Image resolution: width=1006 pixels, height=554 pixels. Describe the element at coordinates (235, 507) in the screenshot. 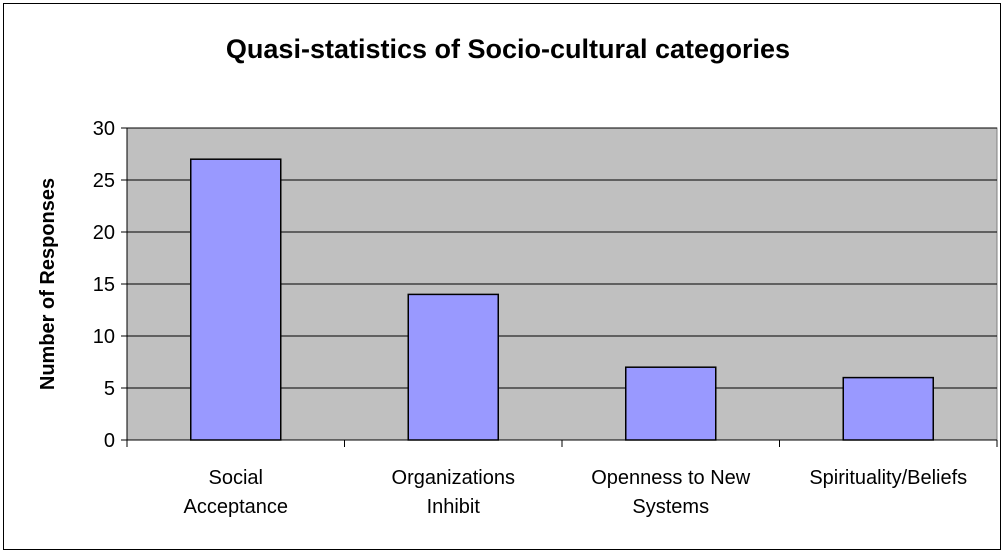

I see `x-tick-label-line: Acceptance` at that location.